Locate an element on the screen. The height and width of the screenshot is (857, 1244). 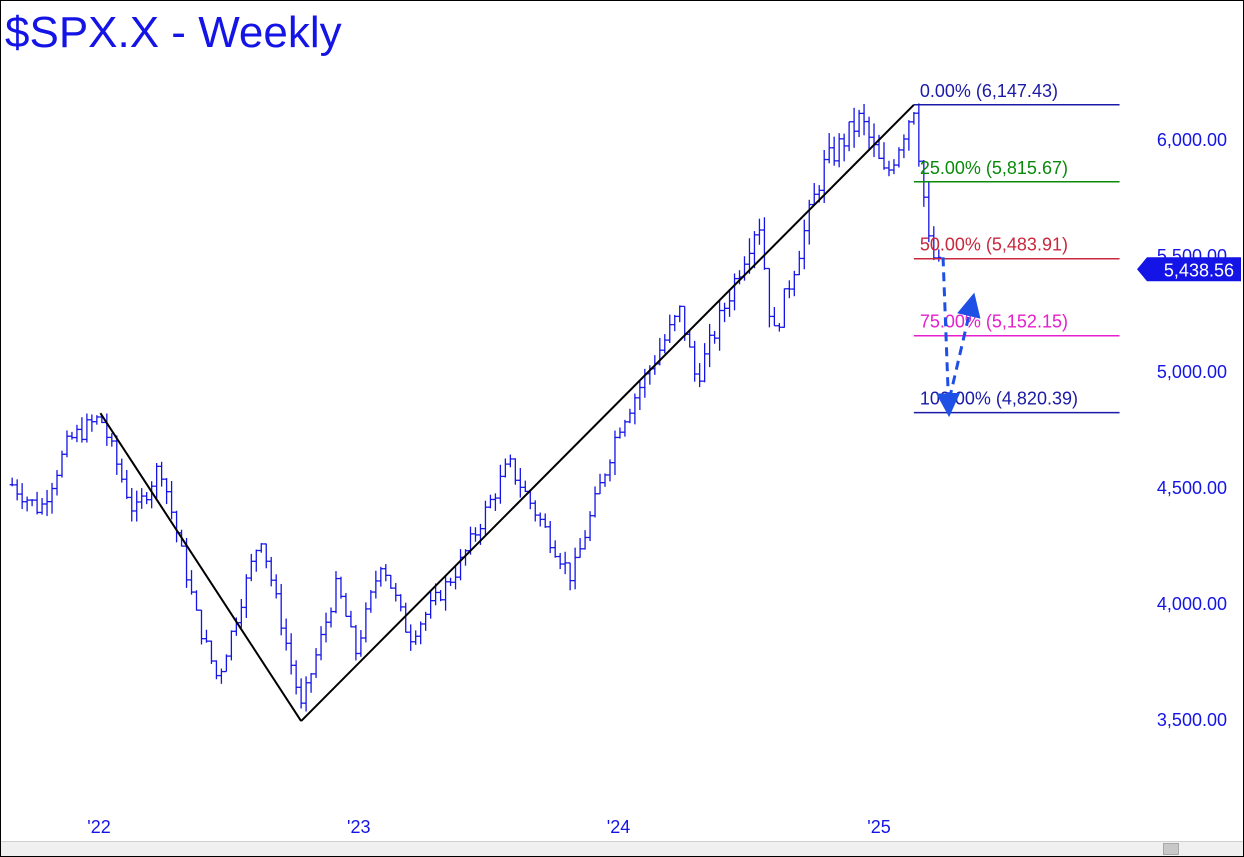
horizontal-scrollbar is located at coordinates (622, 848).